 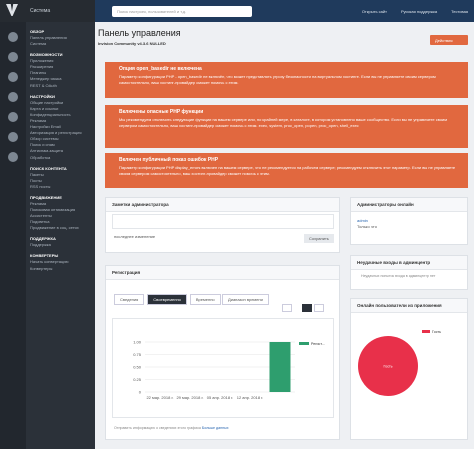 I want to click on menu-item: Система, so click(x=38, y=44).